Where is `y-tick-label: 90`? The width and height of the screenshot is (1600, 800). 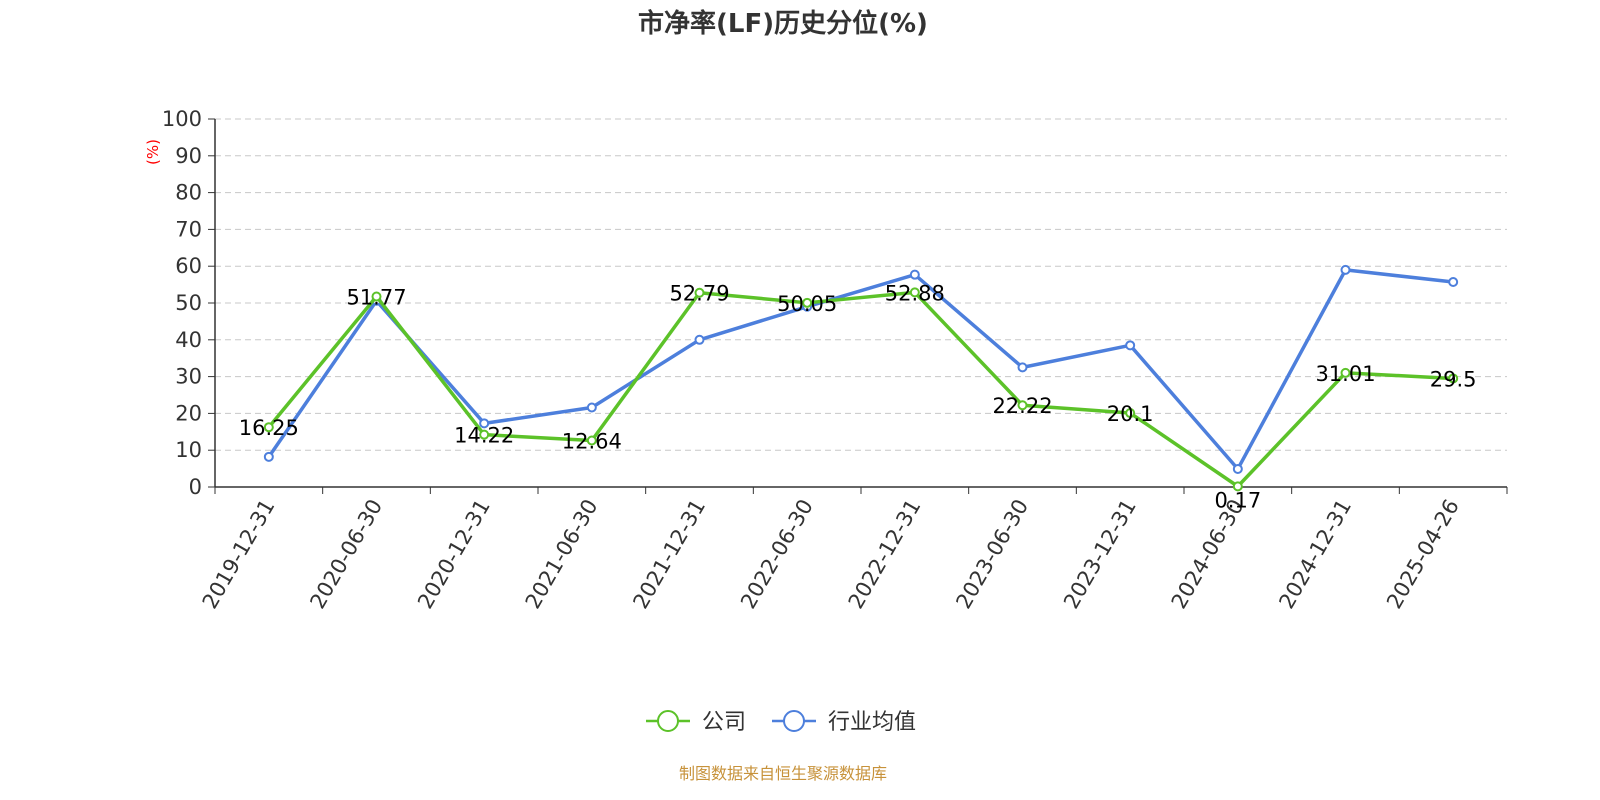
y-tick-label: 90 is located at coordinates (188, 156).